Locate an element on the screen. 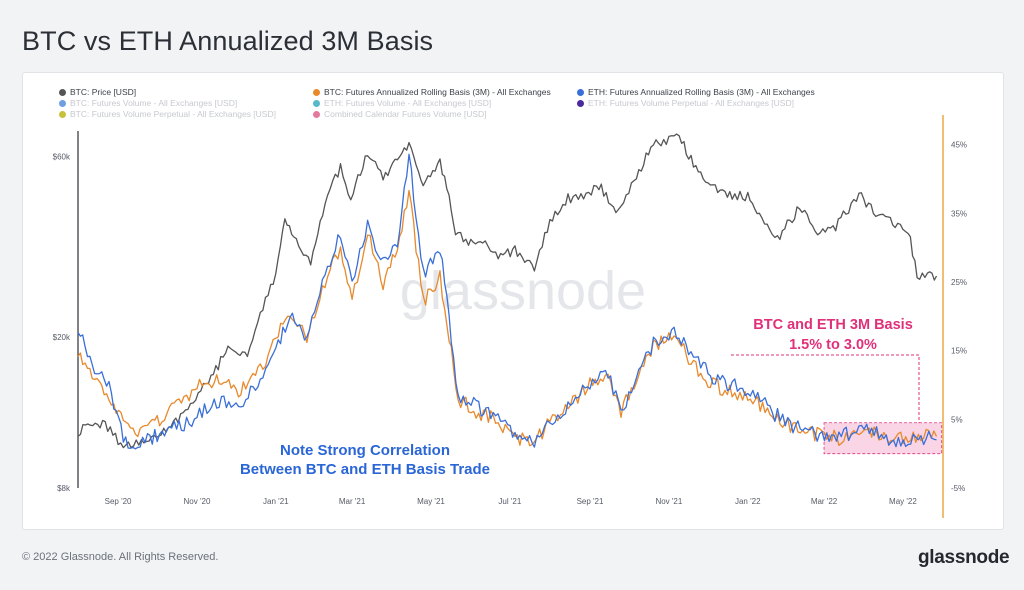 The height and width of the screenshot is (590, 1024). x-tick-label: May '22 is located at coordinates (903, 501).